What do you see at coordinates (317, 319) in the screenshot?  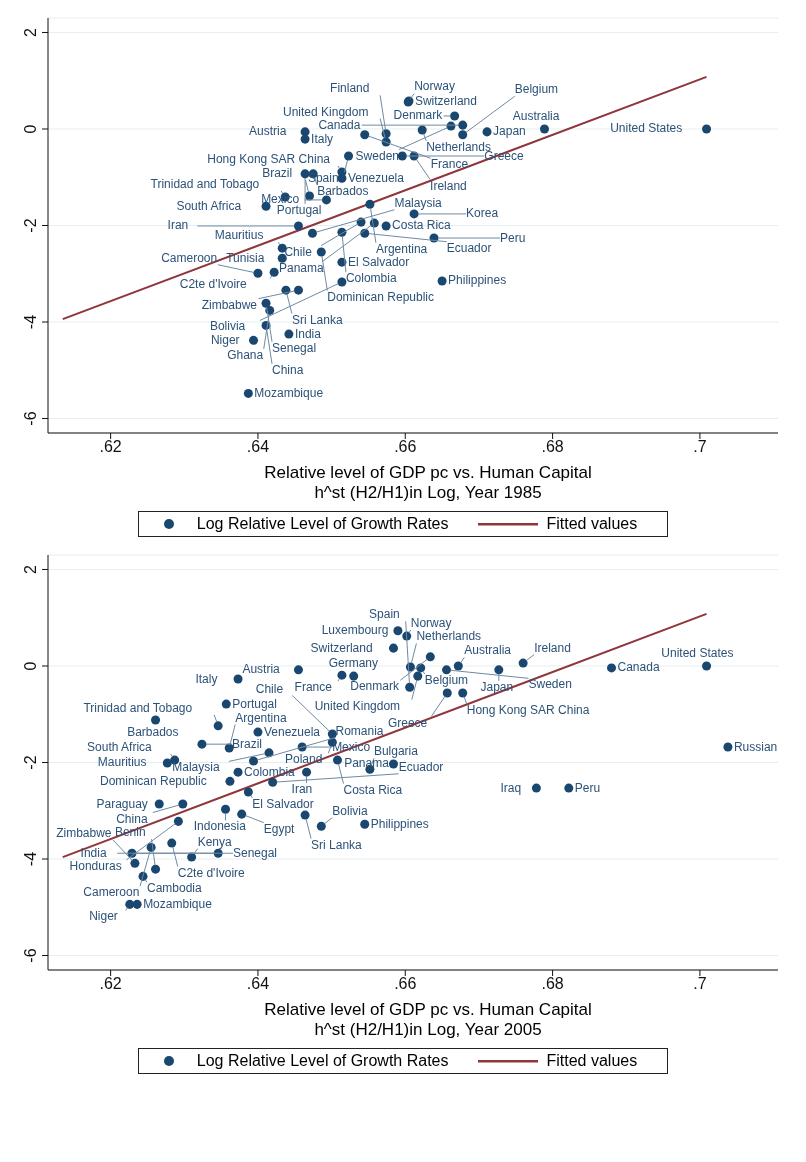 I see `annotation: Sri Lanka` at bounding box center [317, 319].